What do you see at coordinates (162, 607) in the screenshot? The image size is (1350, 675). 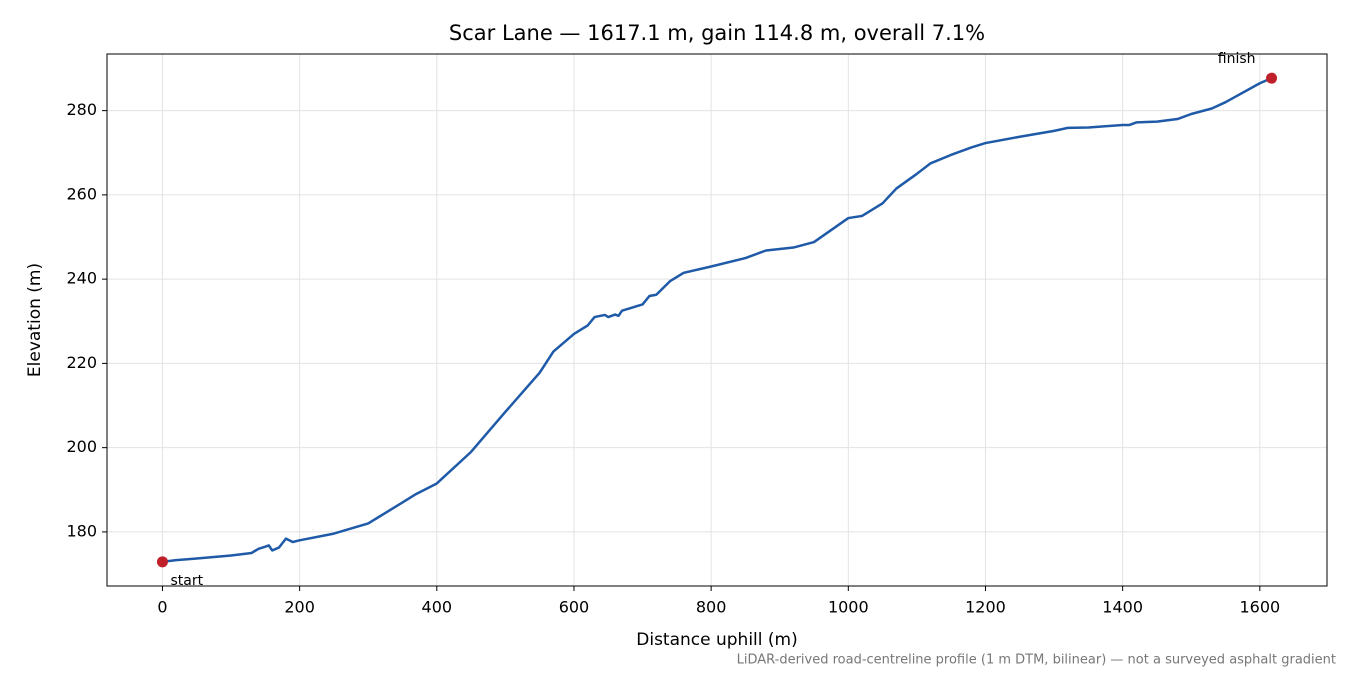 I see `x-tick-label: 0` at bounding box center [162, 607].